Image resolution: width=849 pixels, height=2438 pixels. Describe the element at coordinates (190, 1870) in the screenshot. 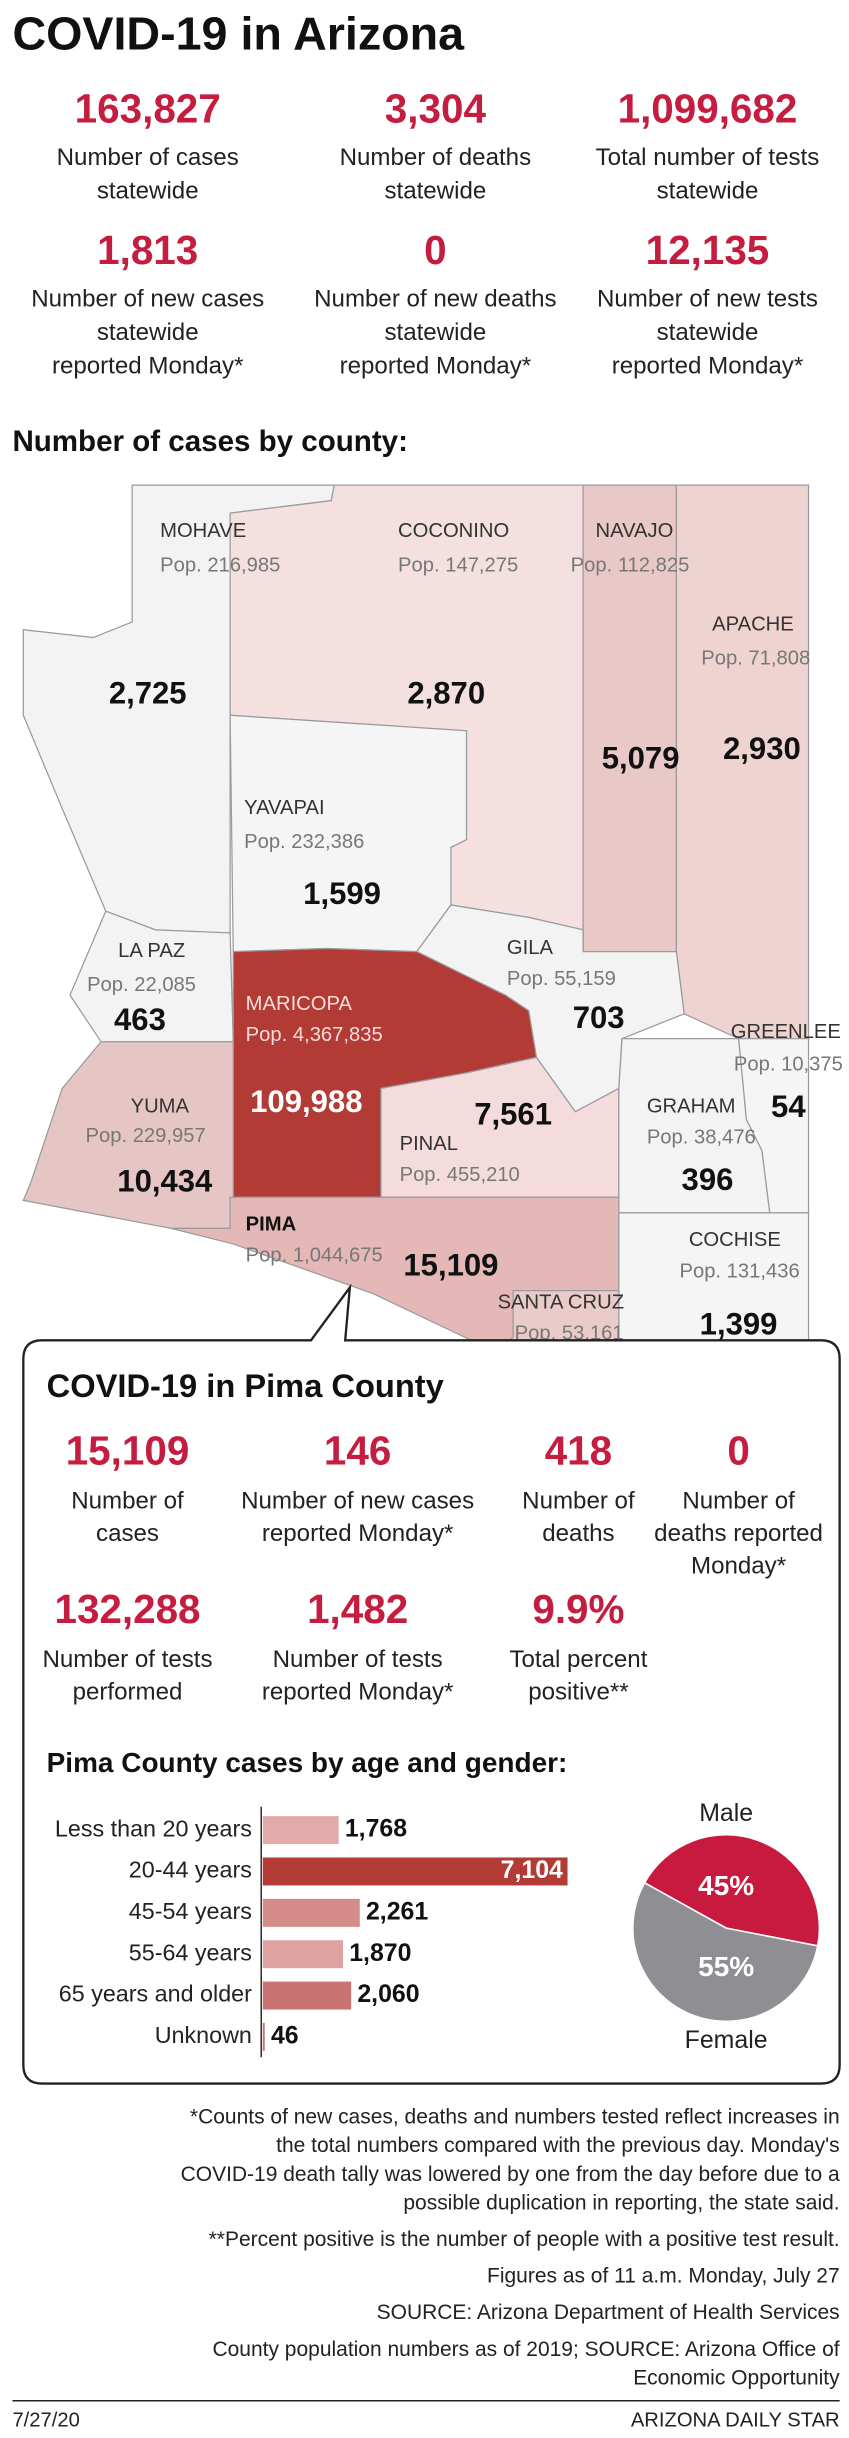

I see `bar-category: 20-44 years` at that location.